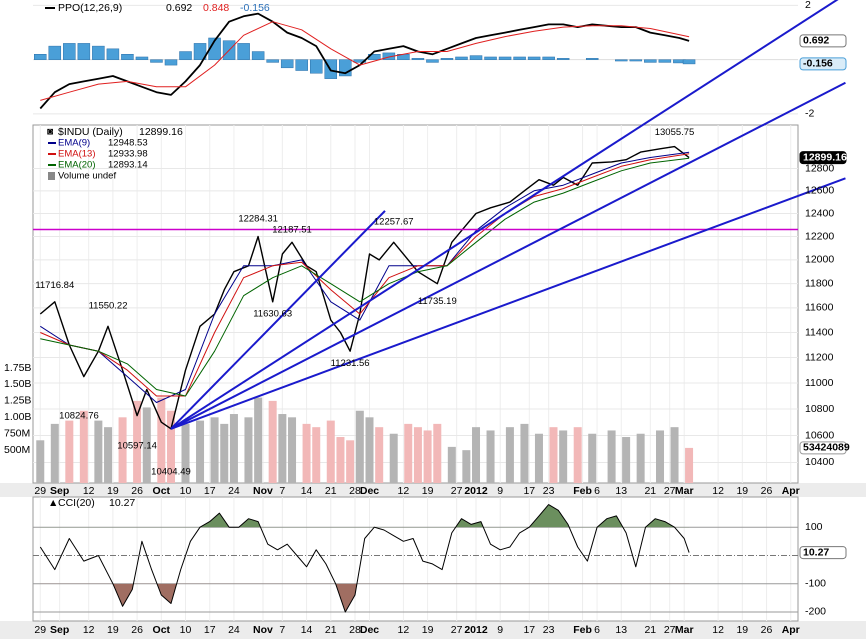 The width and height of the screenshot is (866, 639). Describe the element at coordinates (128, 165) in the screenshot. I see `legend-value: 12893.14` at that location.